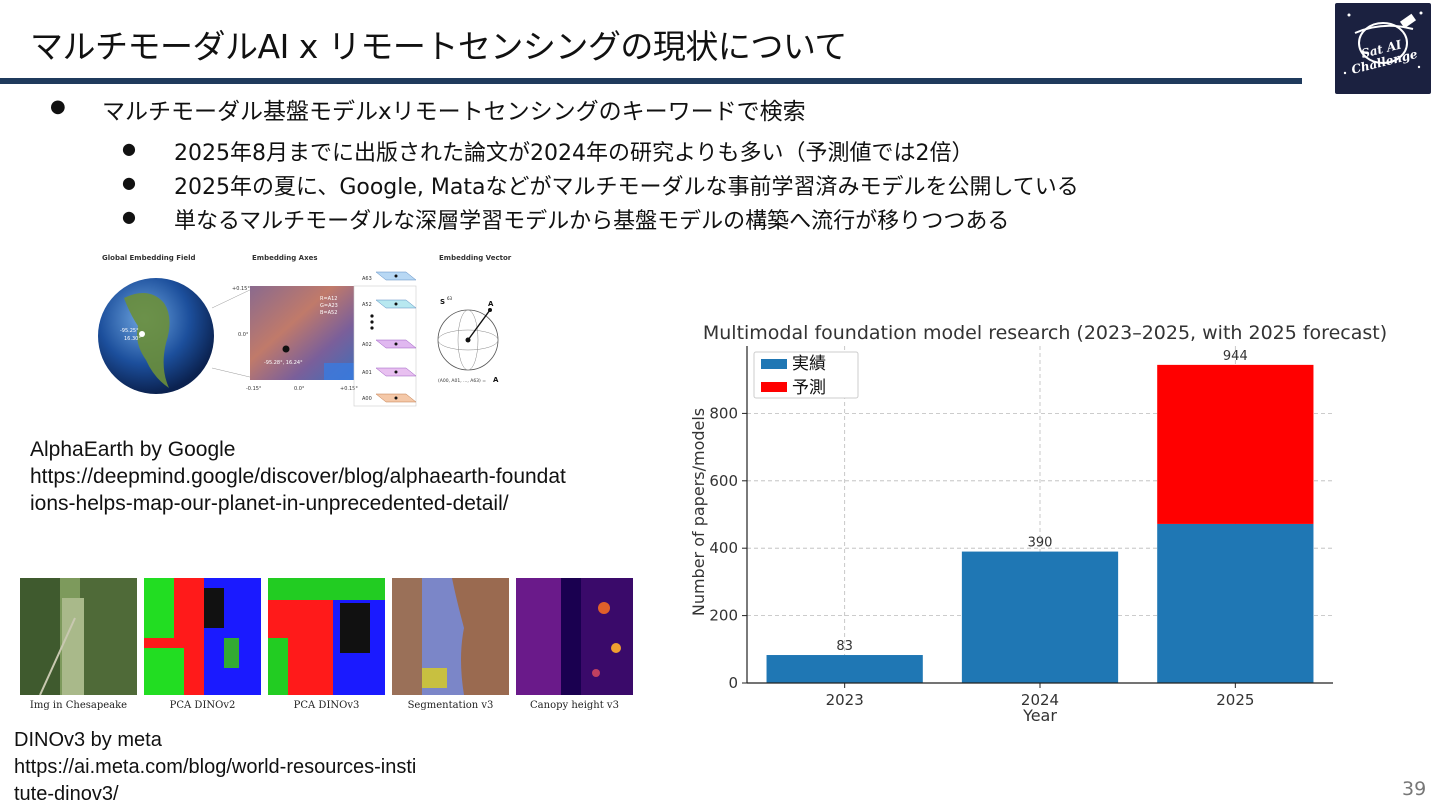 The image size is (1440, 810). Describe the element at coordinates (698, 512) in the screenshot. I see `y-axis-label: Number of papers/models` at that location.